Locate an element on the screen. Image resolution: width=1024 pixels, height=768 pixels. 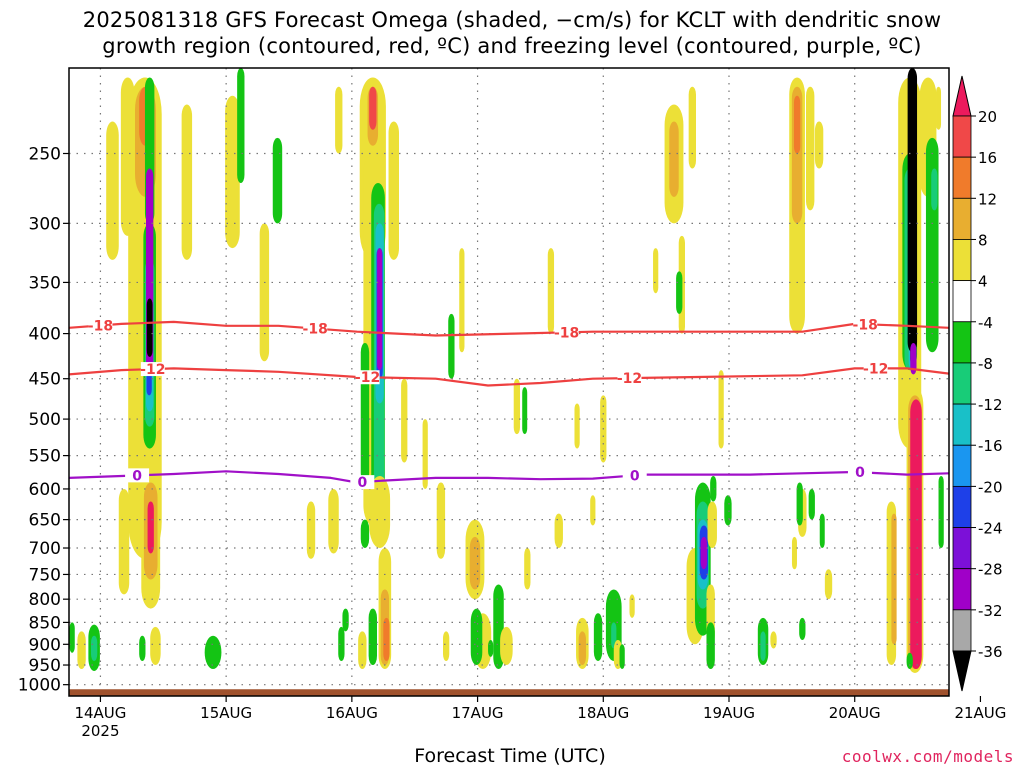
y-tick-label: 750 is located at coordinates (45, 575).